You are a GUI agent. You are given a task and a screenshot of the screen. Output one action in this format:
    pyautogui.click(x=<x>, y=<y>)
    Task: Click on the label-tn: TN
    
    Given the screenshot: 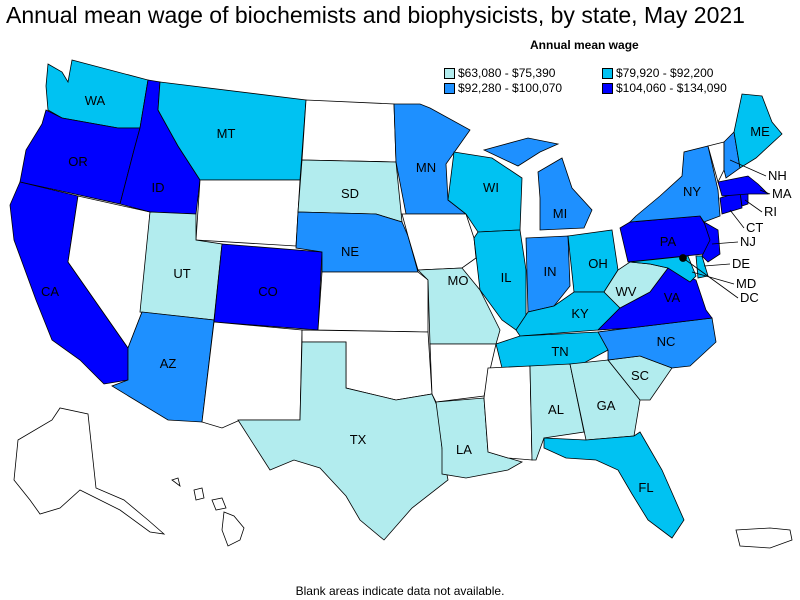 What is the action you would take?
    pyautogui.click(x=559, y=351)
    